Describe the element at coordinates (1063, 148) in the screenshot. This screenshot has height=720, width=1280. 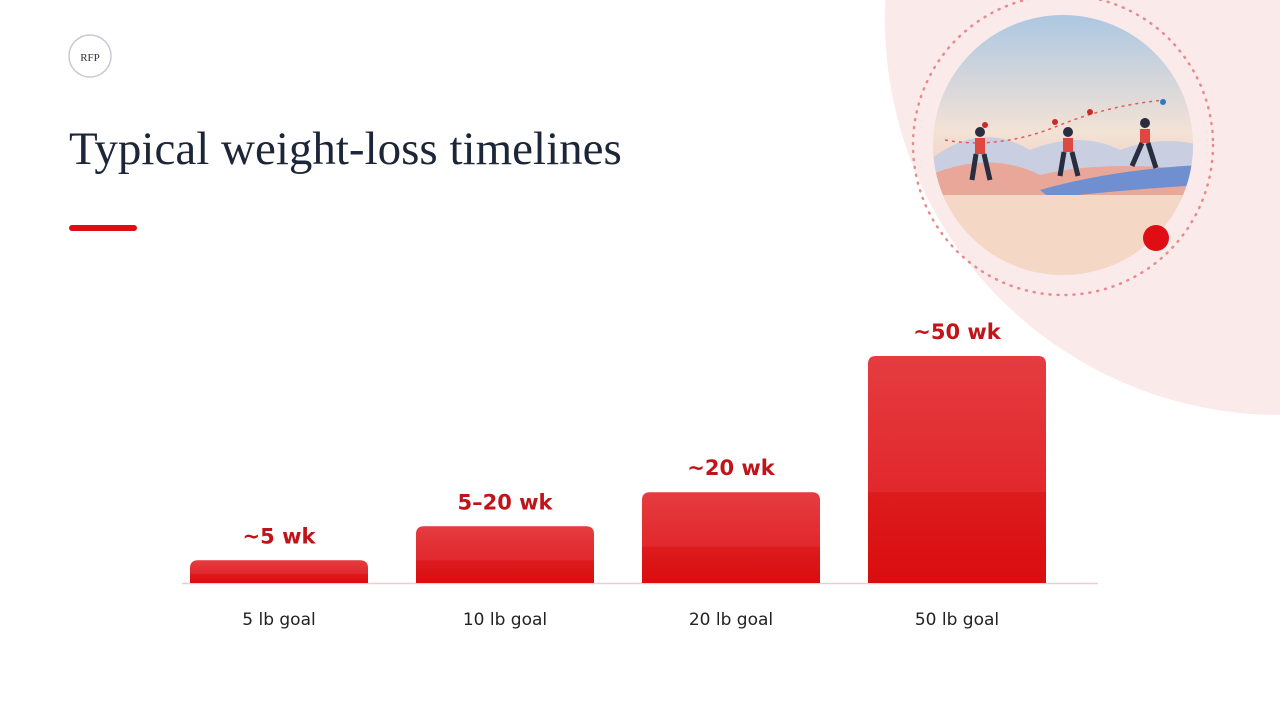
I see `dotted-ring` at that location.